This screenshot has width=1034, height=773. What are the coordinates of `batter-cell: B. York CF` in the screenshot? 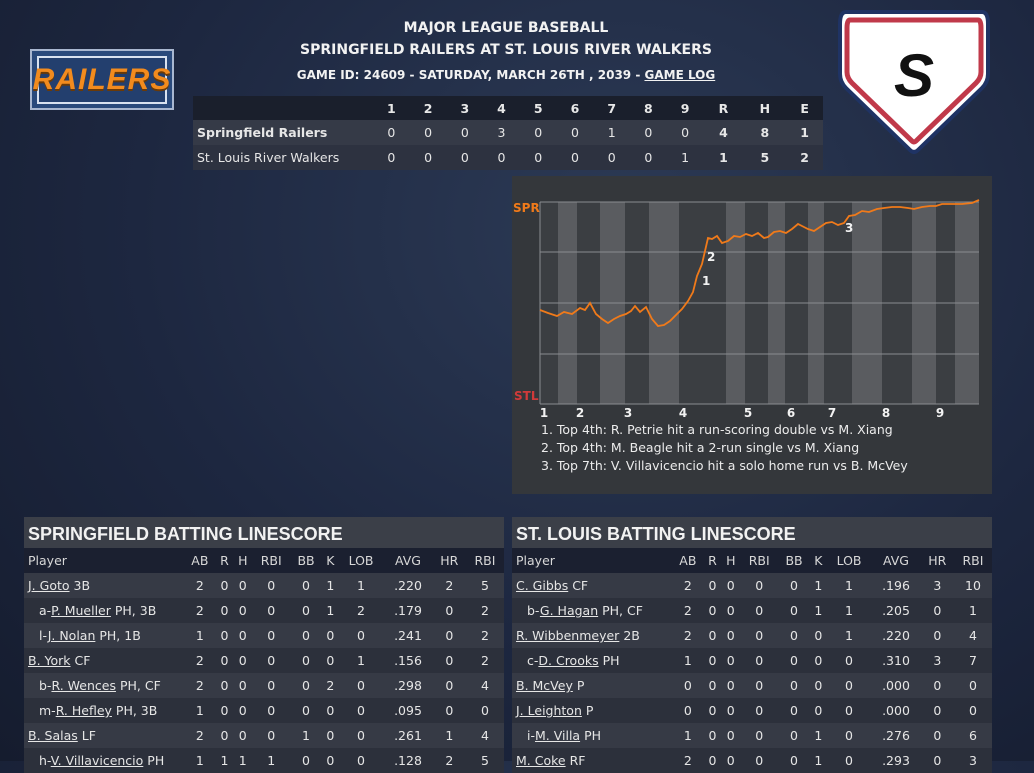 It's located at (104, 660).